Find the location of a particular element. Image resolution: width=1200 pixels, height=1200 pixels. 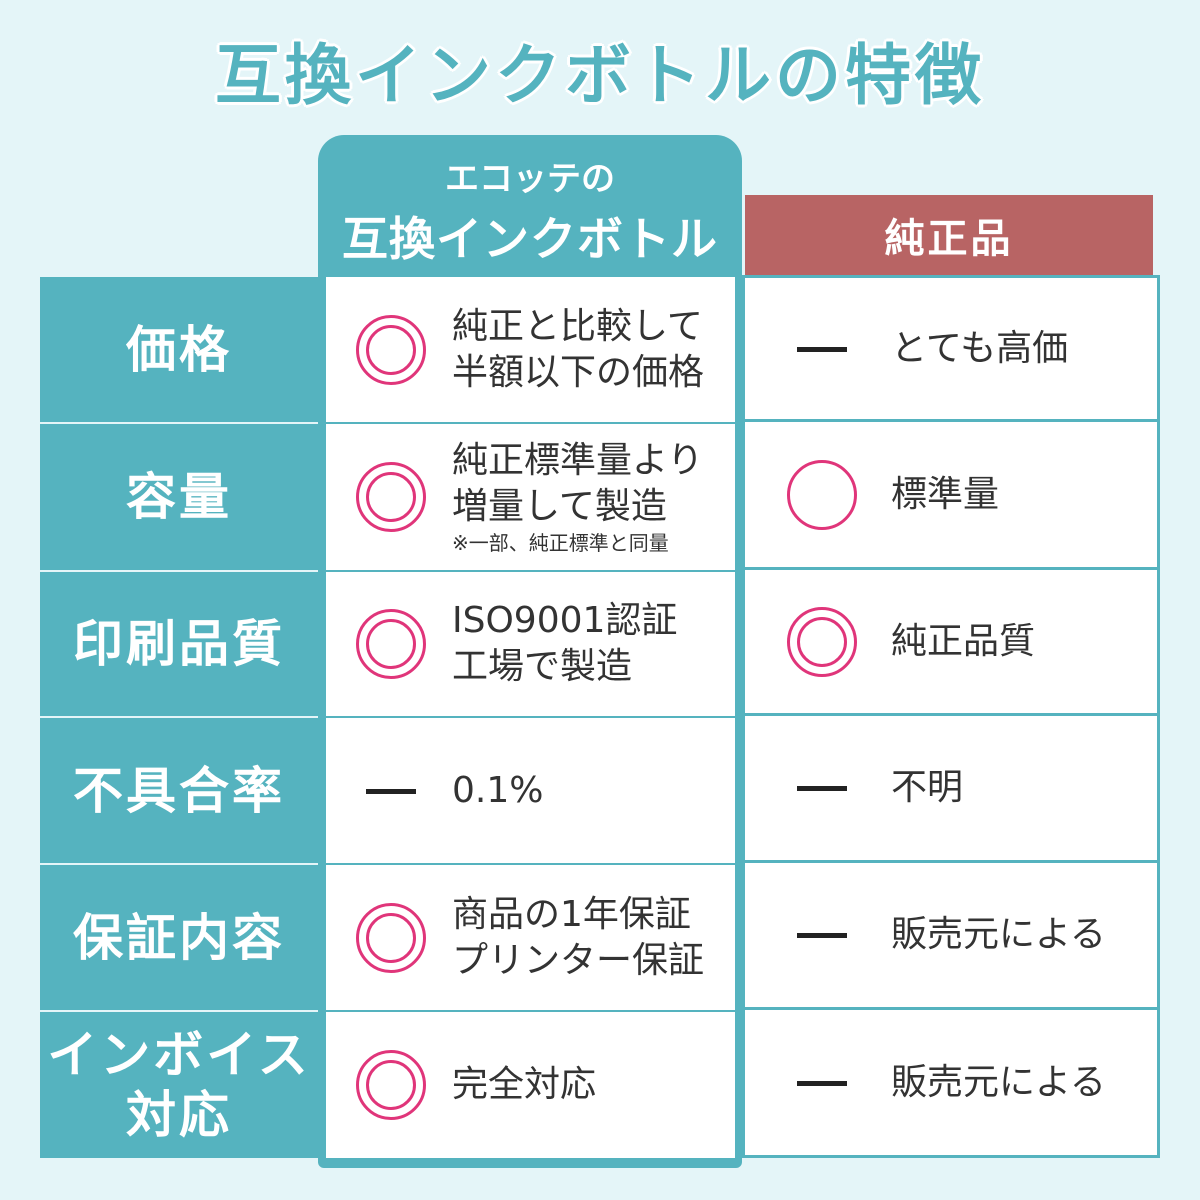

ecotte-cell-line: プリンター保証 is located at coordinates (578, 960).